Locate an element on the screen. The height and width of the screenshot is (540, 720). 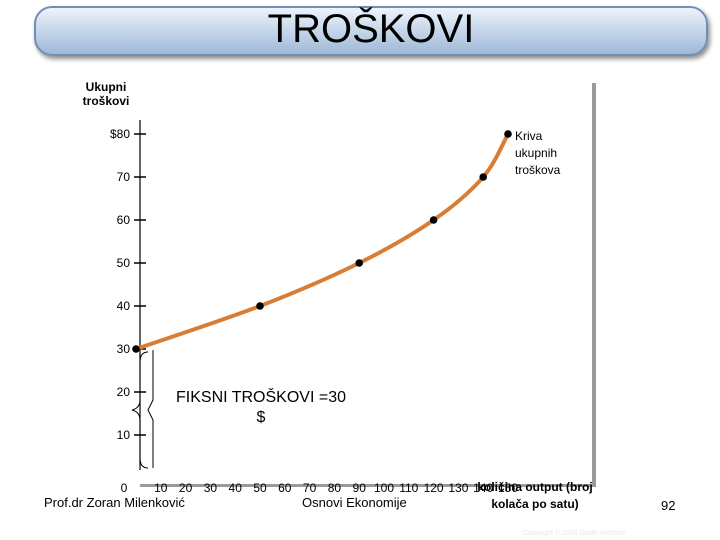
fixed-cost-bracket is located at coordinates (140, 410).